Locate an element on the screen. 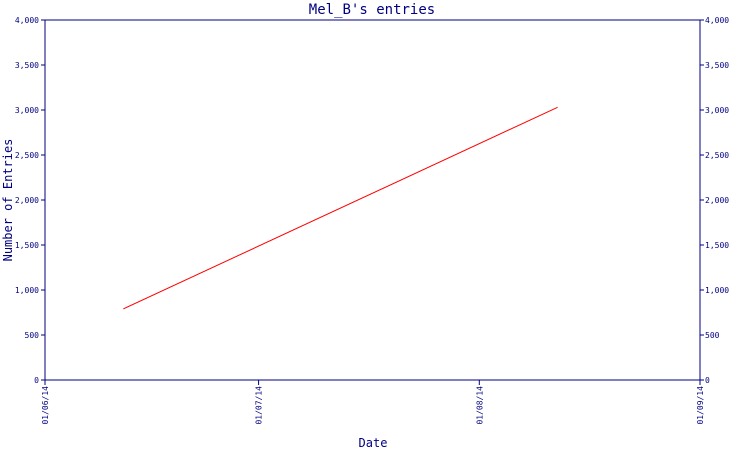  x-axis-label: Date is located at coordinates (373, 443).